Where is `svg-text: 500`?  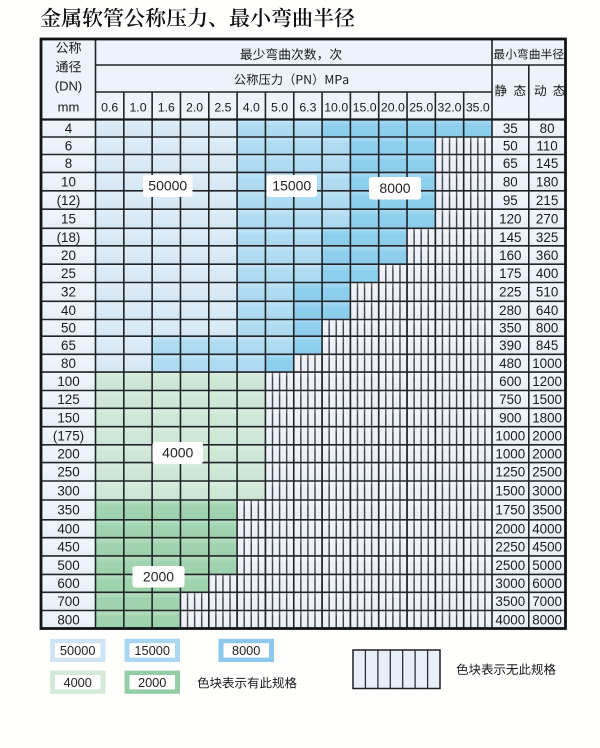 svg-text: 500 is located at coordinates (68, 565).